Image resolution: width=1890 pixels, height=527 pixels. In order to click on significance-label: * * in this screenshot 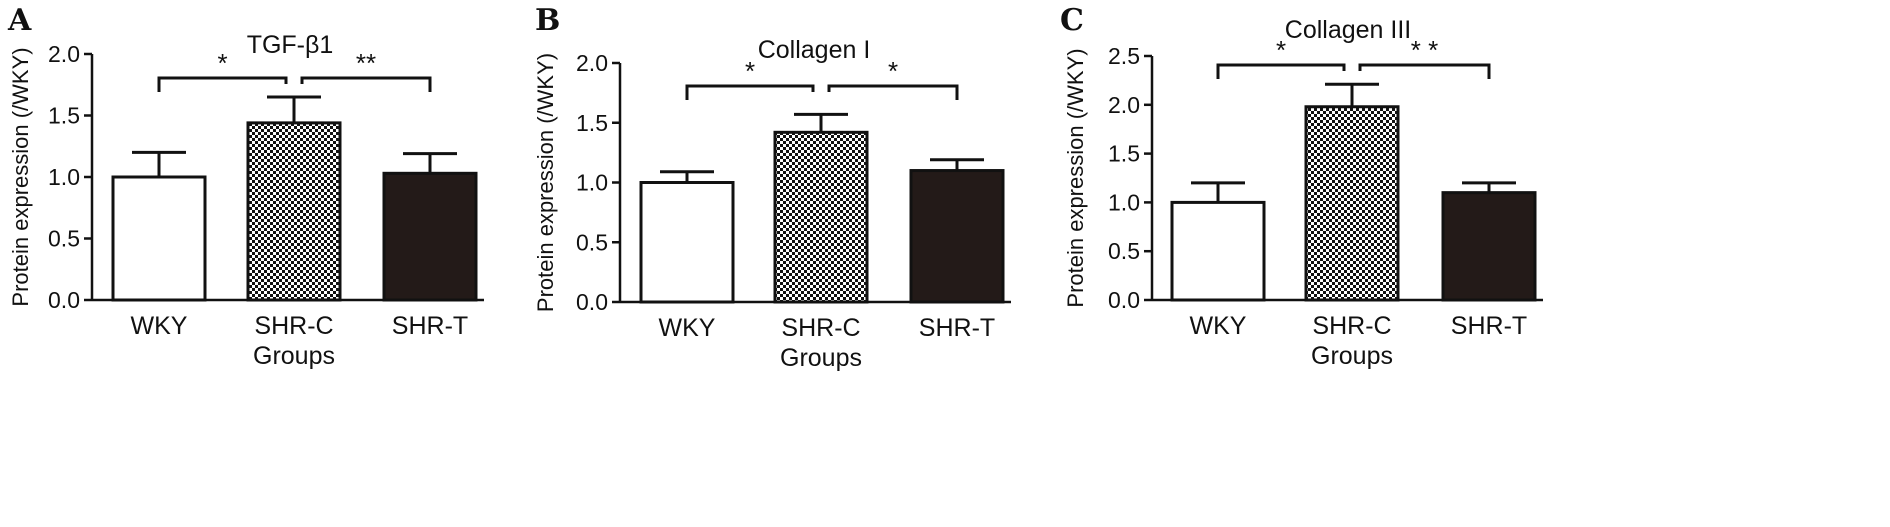, I will do `click(1424, 50)`.